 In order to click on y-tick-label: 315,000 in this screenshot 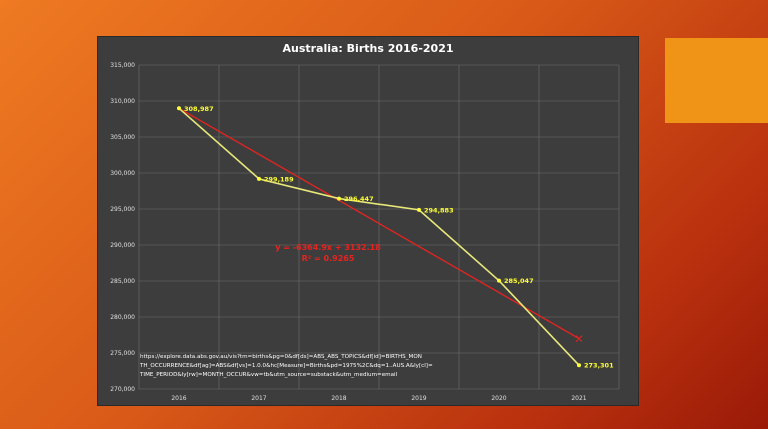, I will do `click(122, 65)`.